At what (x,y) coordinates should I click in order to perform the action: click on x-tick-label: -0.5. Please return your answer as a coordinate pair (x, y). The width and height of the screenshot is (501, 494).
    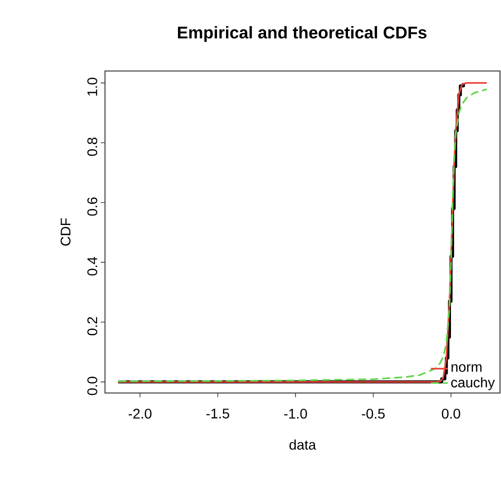
    Looking at the image, I should click on (373, 413).